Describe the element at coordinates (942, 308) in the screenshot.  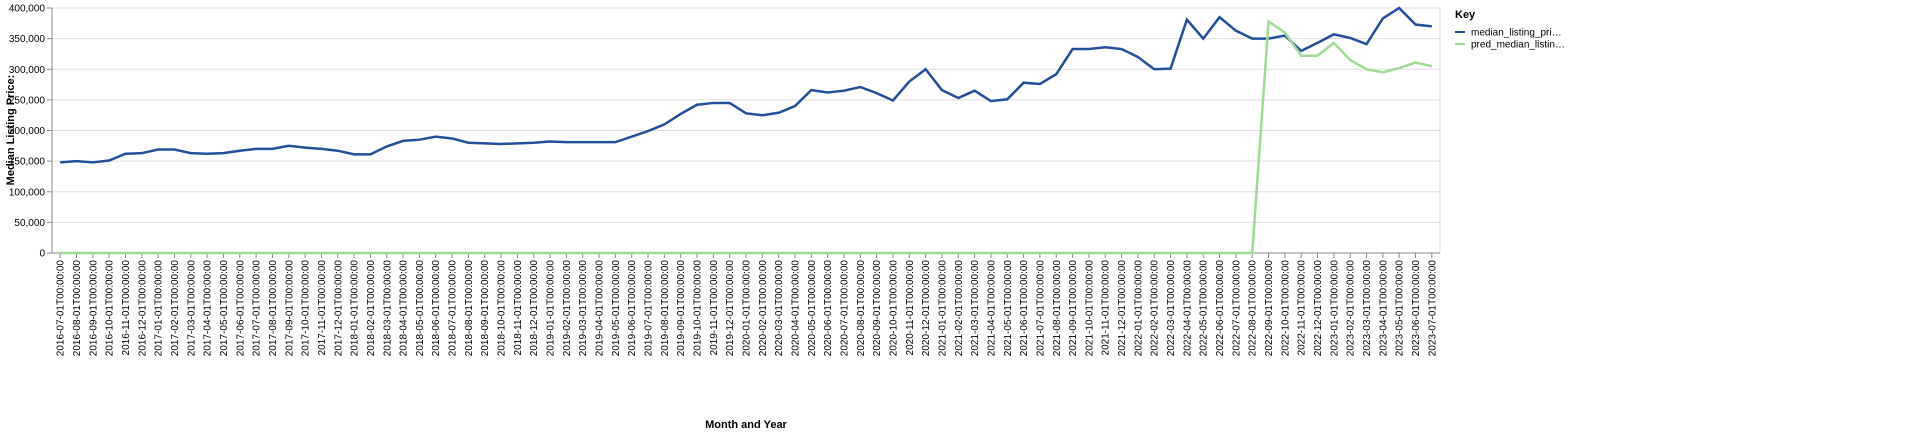
I see `x-tick-label: 2021-01-01T00:00:00` at that location.